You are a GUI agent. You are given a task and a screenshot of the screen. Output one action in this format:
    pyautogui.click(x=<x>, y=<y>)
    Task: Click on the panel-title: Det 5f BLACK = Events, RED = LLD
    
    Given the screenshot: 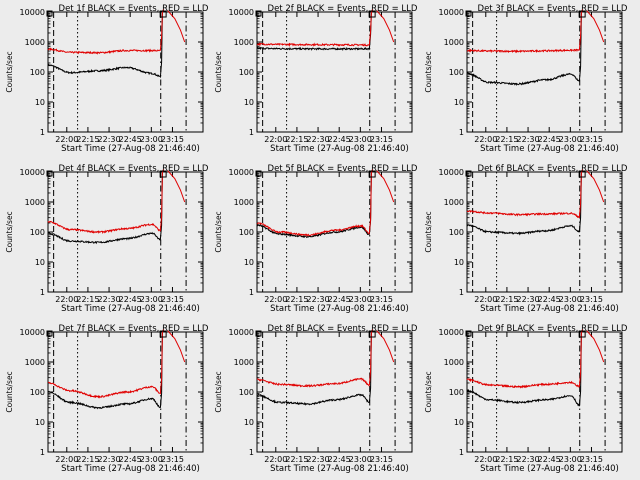 What is the action you would take?
    pyautogui.click(x=343, y=169)
    